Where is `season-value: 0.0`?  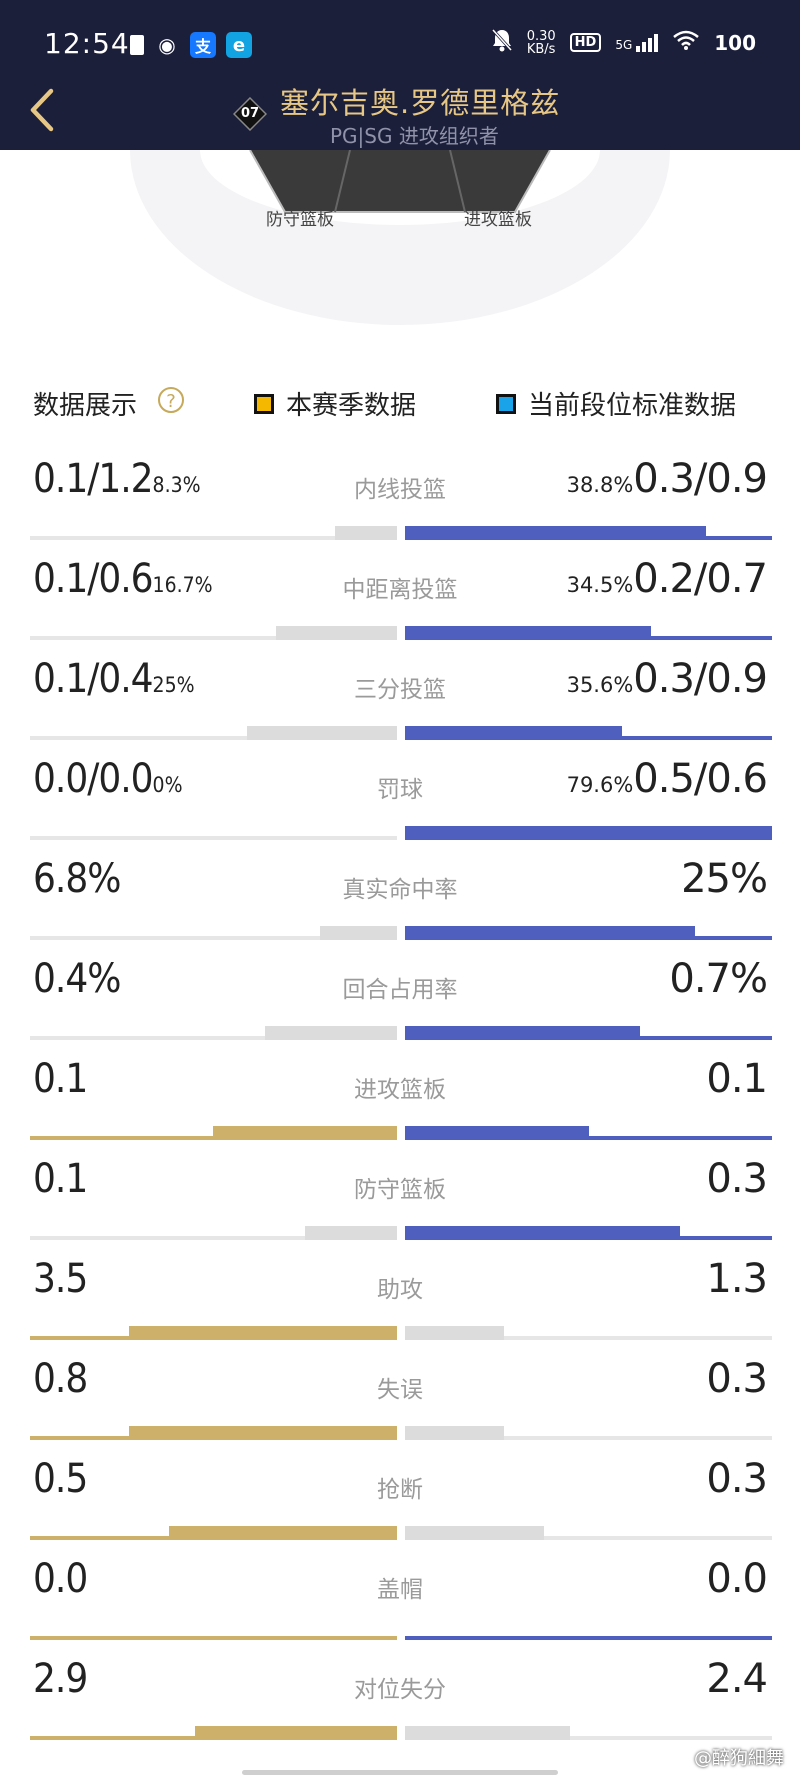
season-value: 0.0 is located at coordinates (60, 1579).